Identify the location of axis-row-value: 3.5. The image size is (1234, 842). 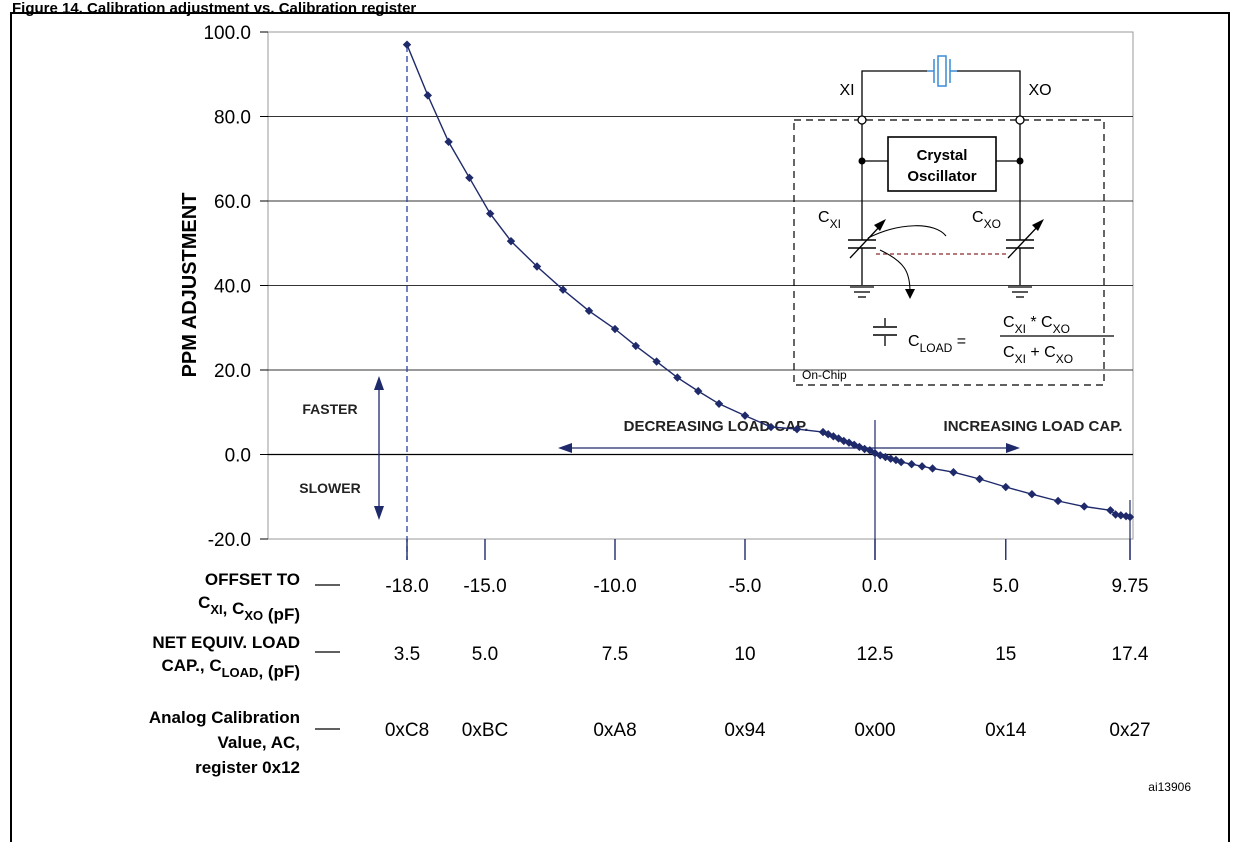
(407, 654).